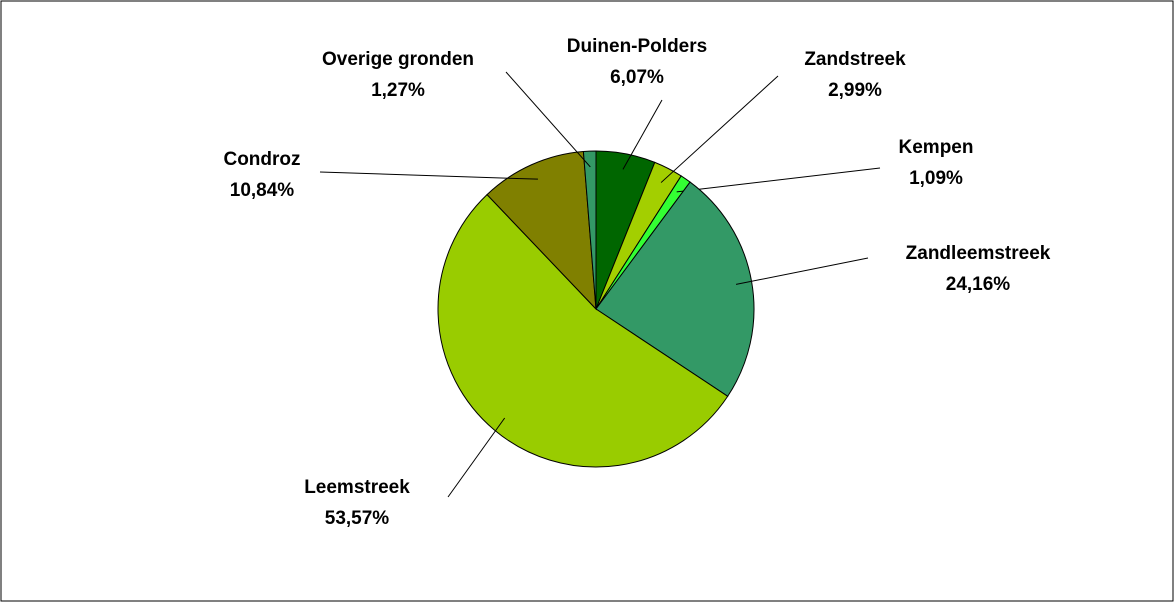 The width and height of the screenshot is (1175, 603). What do you see at coordinates (262, 190) in the screenshot?
I see `slice-value-label: 10,84%` at bounding box center [262, 190].